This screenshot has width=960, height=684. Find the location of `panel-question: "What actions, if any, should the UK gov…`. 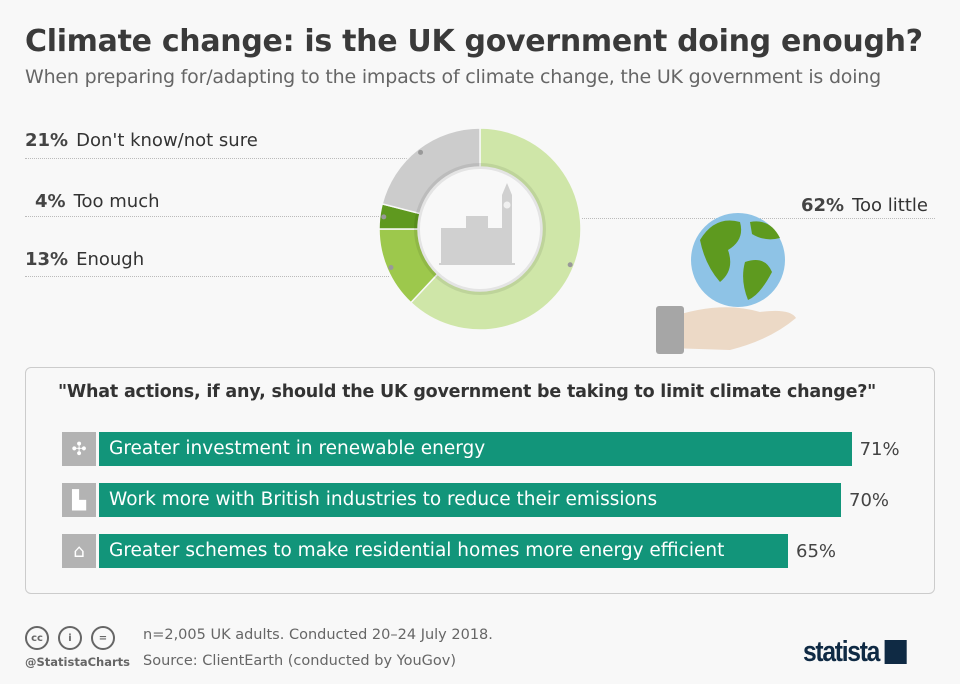

panel-question: "What actions, if any, should the UK gov… is located at coordinates (467, 392).